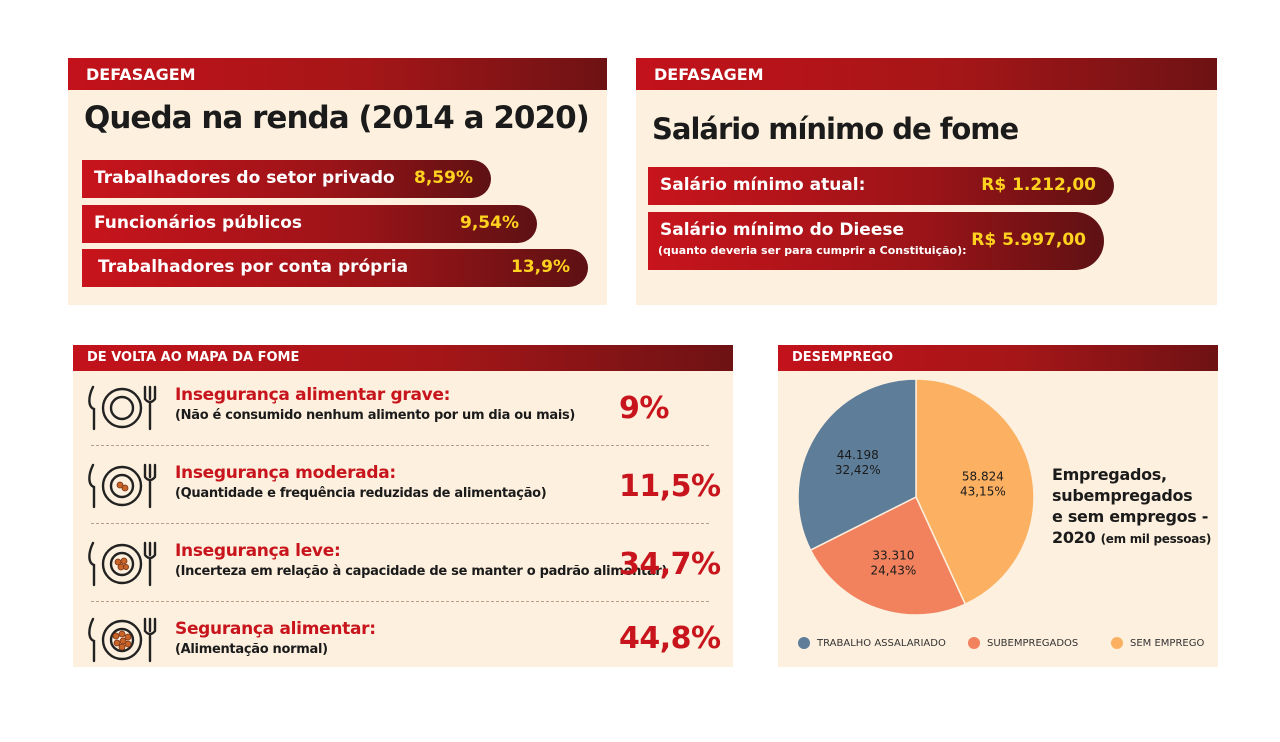 Image resolution: width=1280 pixels, height=742 pixels. Describe the element at coordinates (1167, 643) in the screenshot. I see `legend-label: SEM EMPREGO` at that location.